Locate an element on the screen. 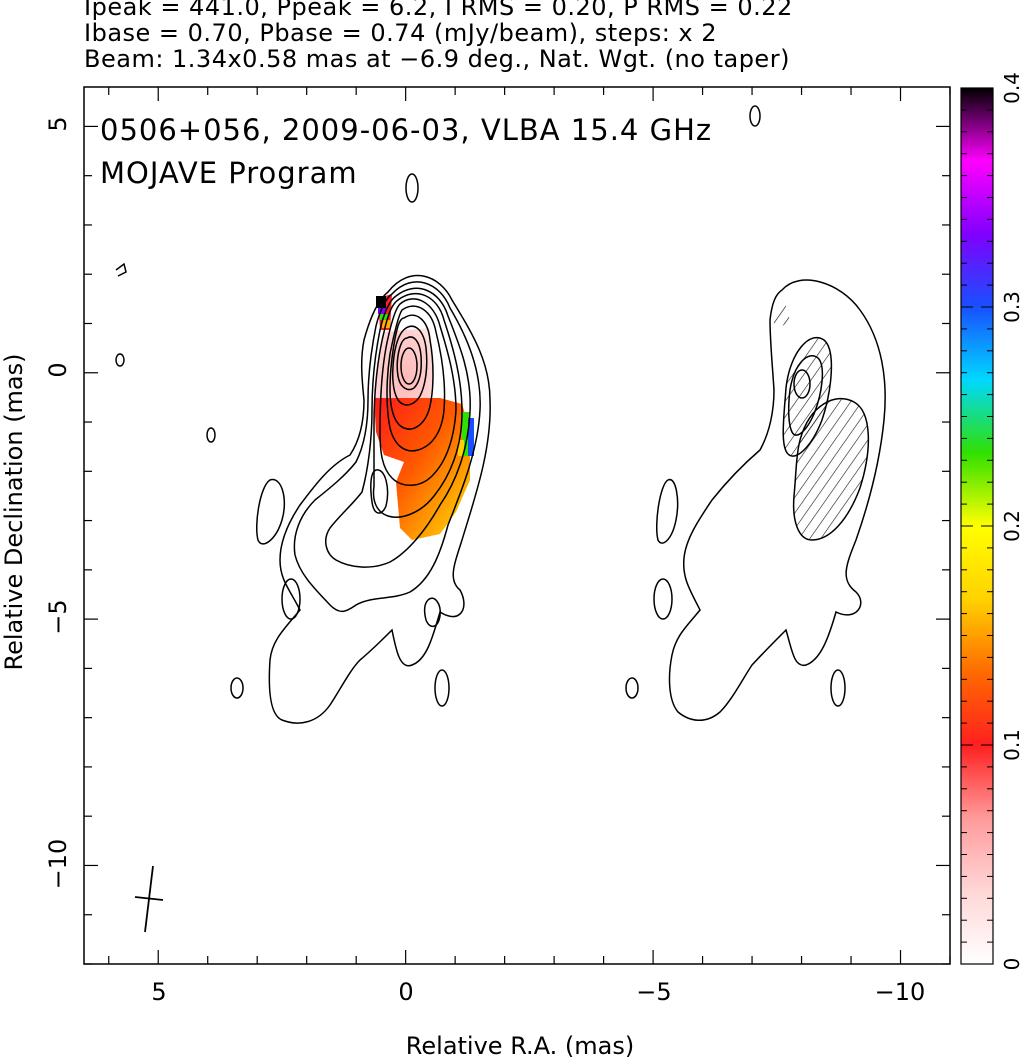 The width and height of the screenshot is (1021, 1060). x-tick-label: 5 is located at coordinates (158, 992).